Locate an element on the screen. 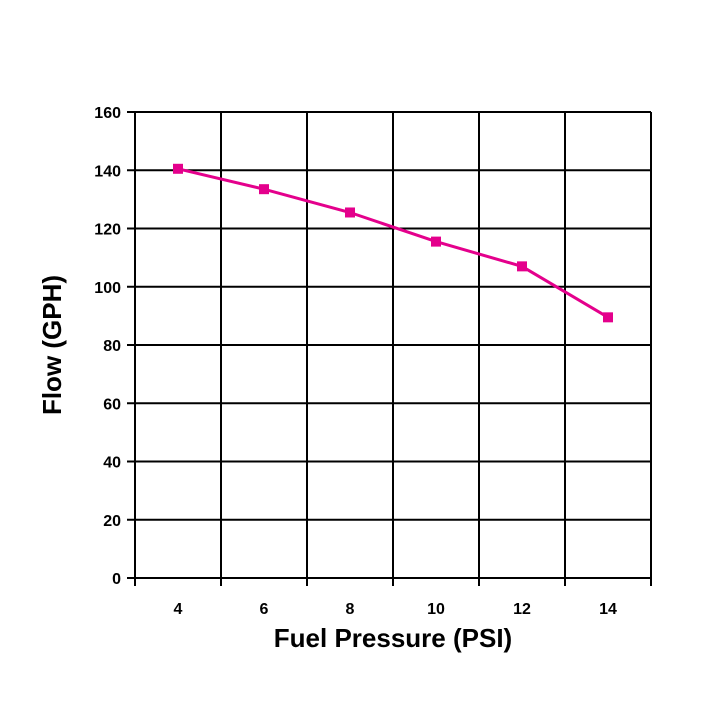 This screenshot has height=720, width=720. x-tick-label: 6 is located at coordinates (264, 609).